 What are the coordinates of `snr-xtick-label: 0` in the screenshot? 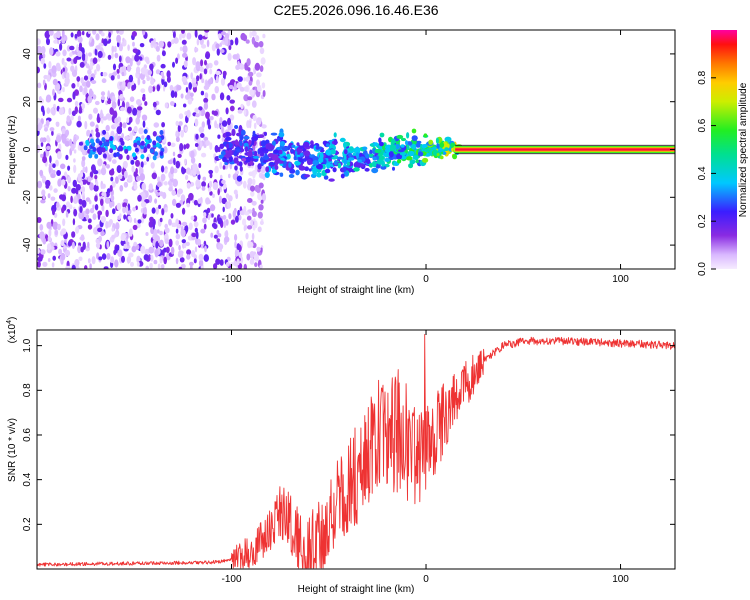 It's located at (426, 579).